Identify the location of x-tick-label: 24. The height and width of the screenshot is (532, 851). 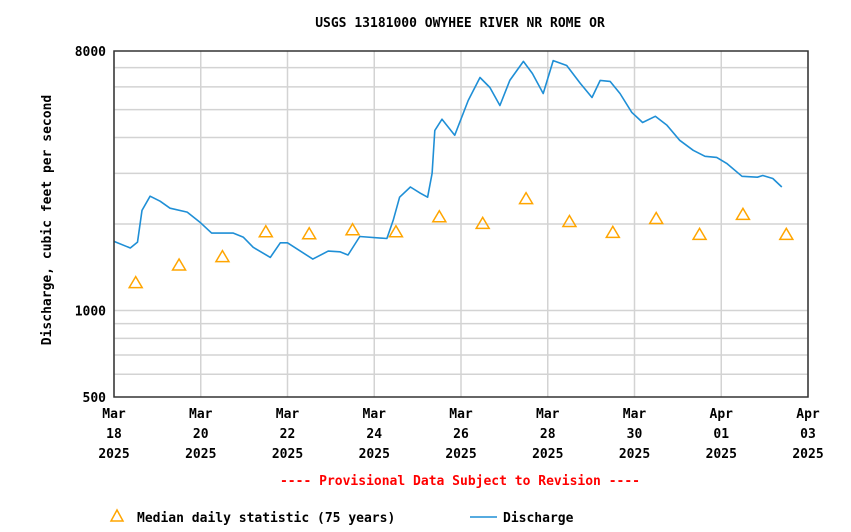
(374, 434).